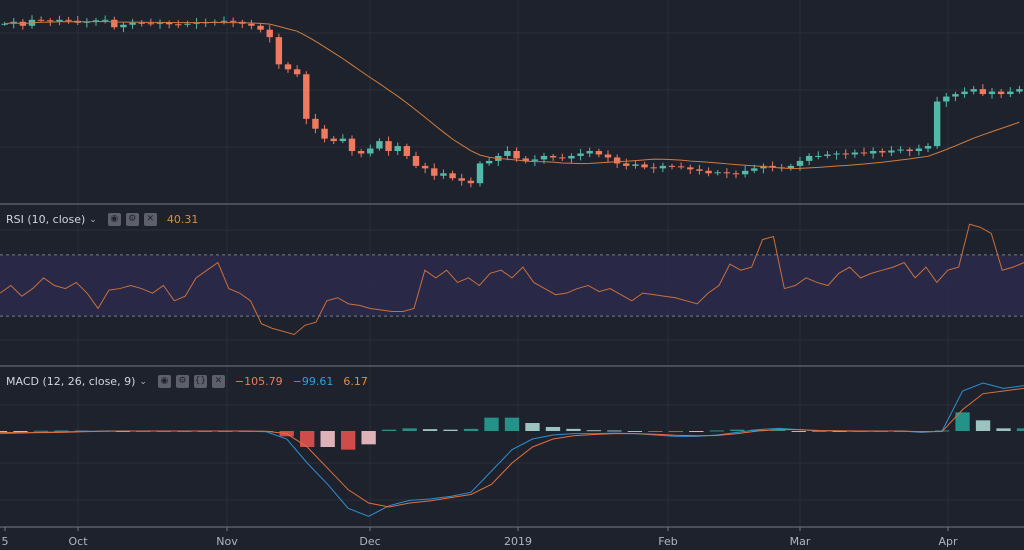 This screenshot has width=1024, height=550. Describe the element at coordinates (948, 541) in the screenshot. I see `x-axis-label: Apr` at that location.